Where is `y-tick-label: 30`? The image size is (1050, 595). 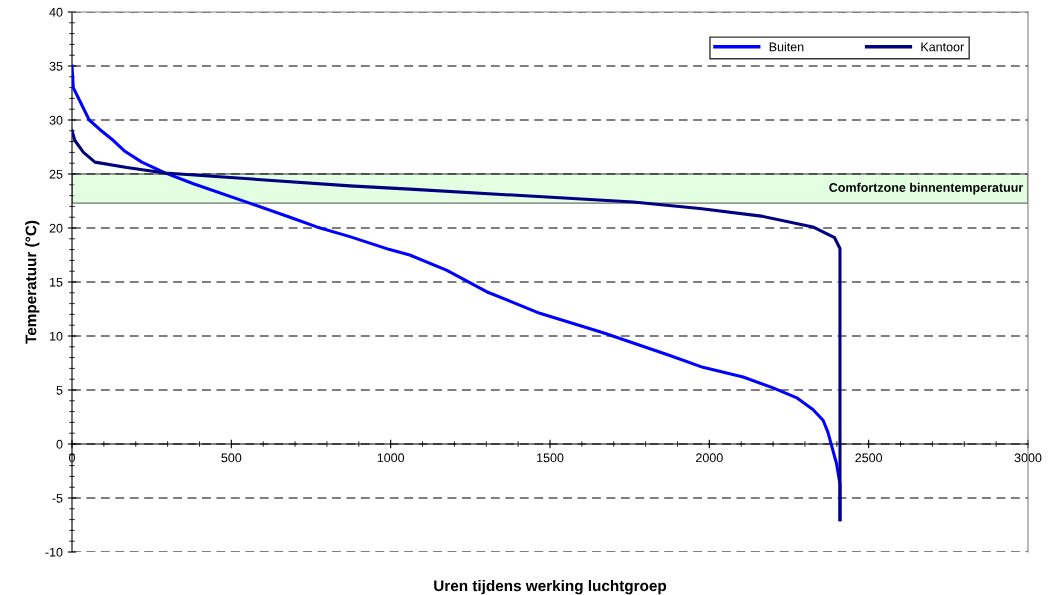
y-tick-label: 30 is located at coordinates (56, 120).